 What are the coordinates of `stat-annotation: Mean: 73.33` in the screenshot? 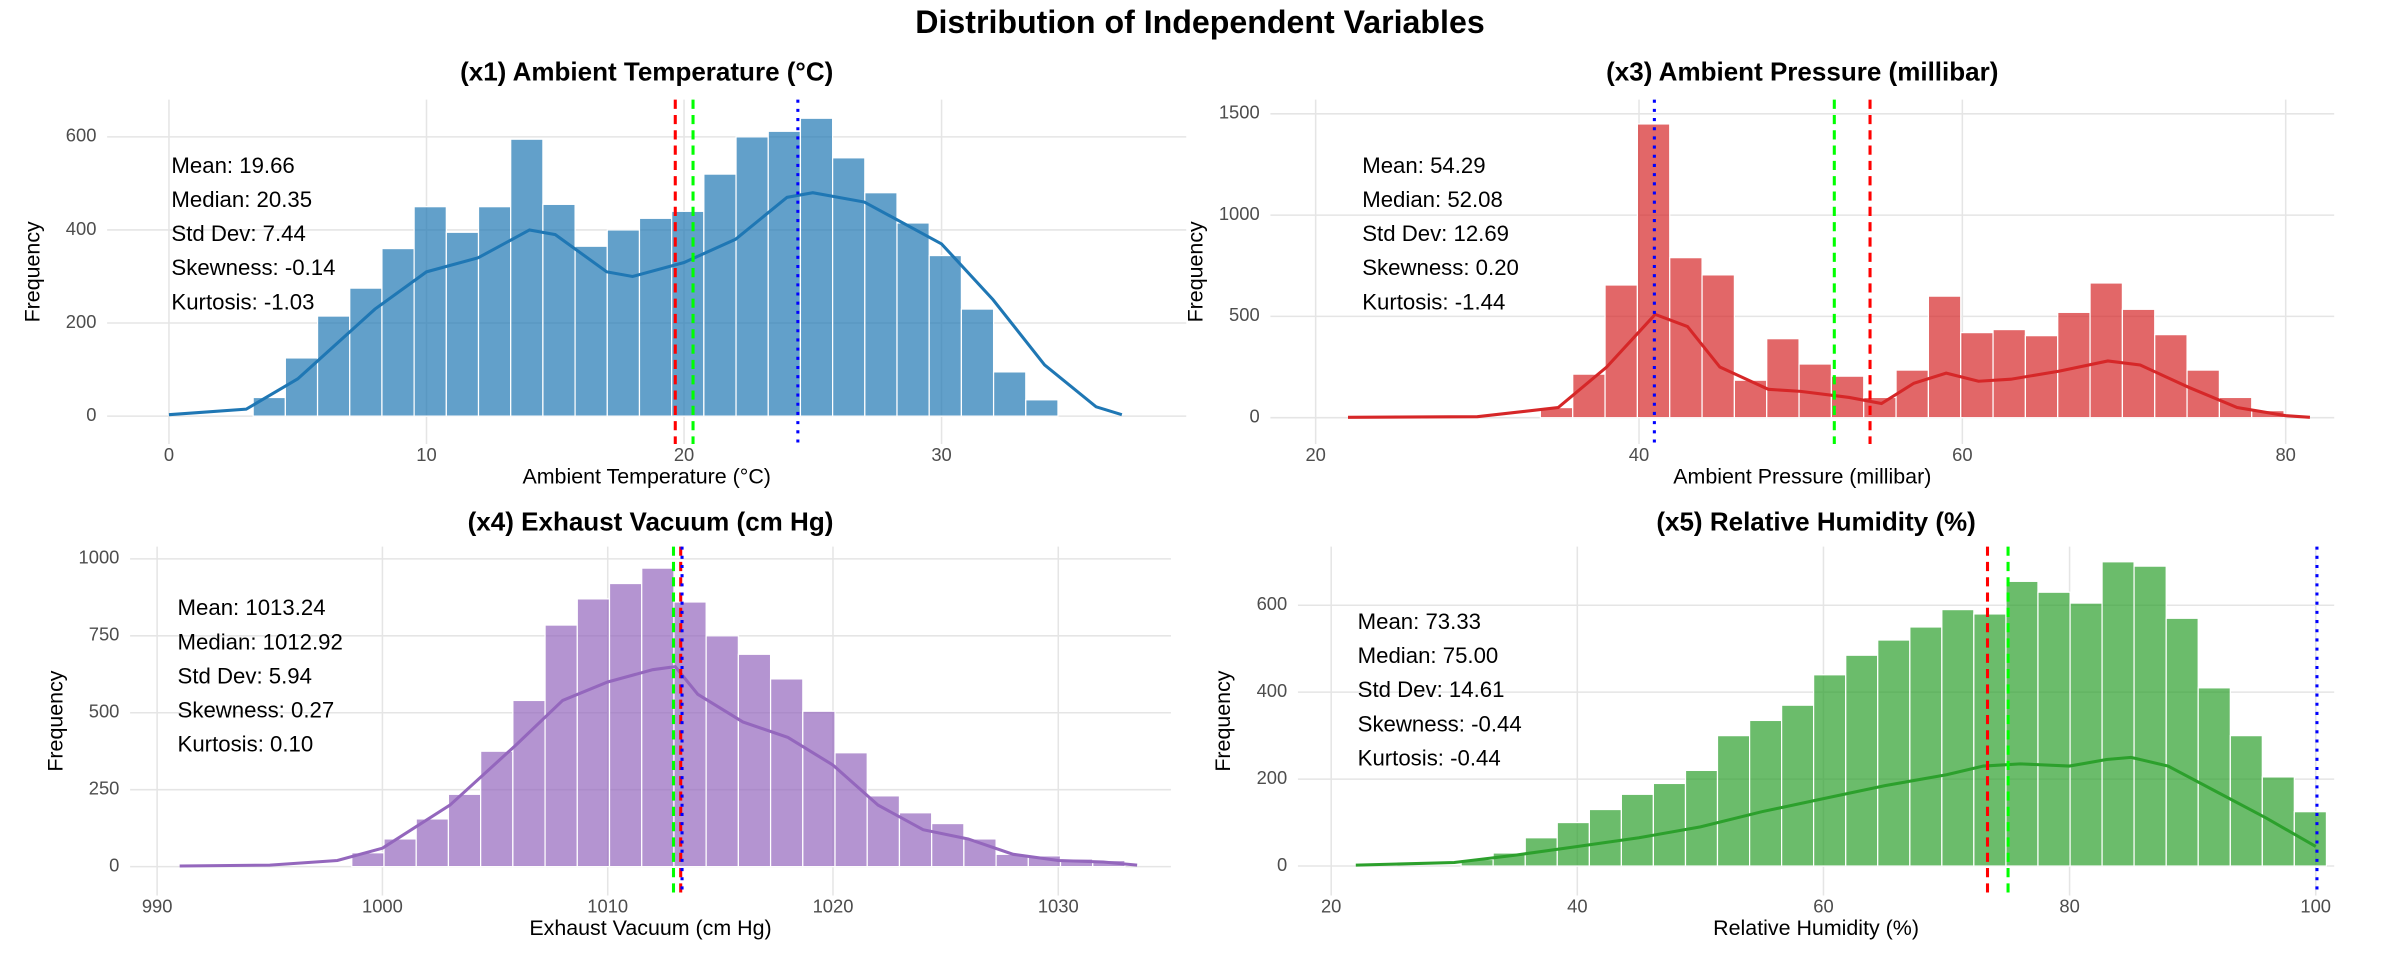 It's located at (1419, 621).